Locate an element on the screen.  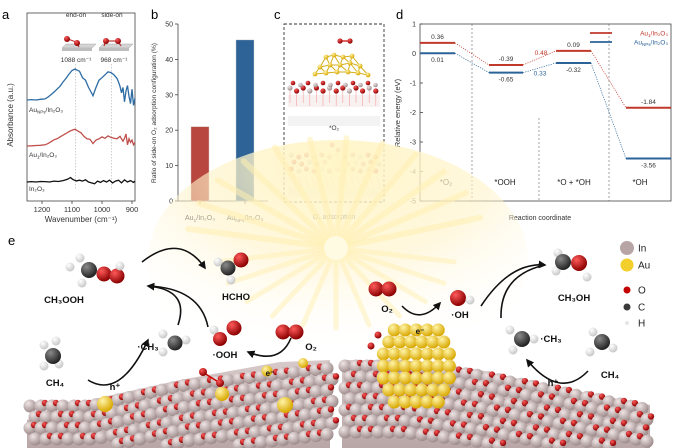
energy-value-label: 0.36 is located at coordinates (437, 37).